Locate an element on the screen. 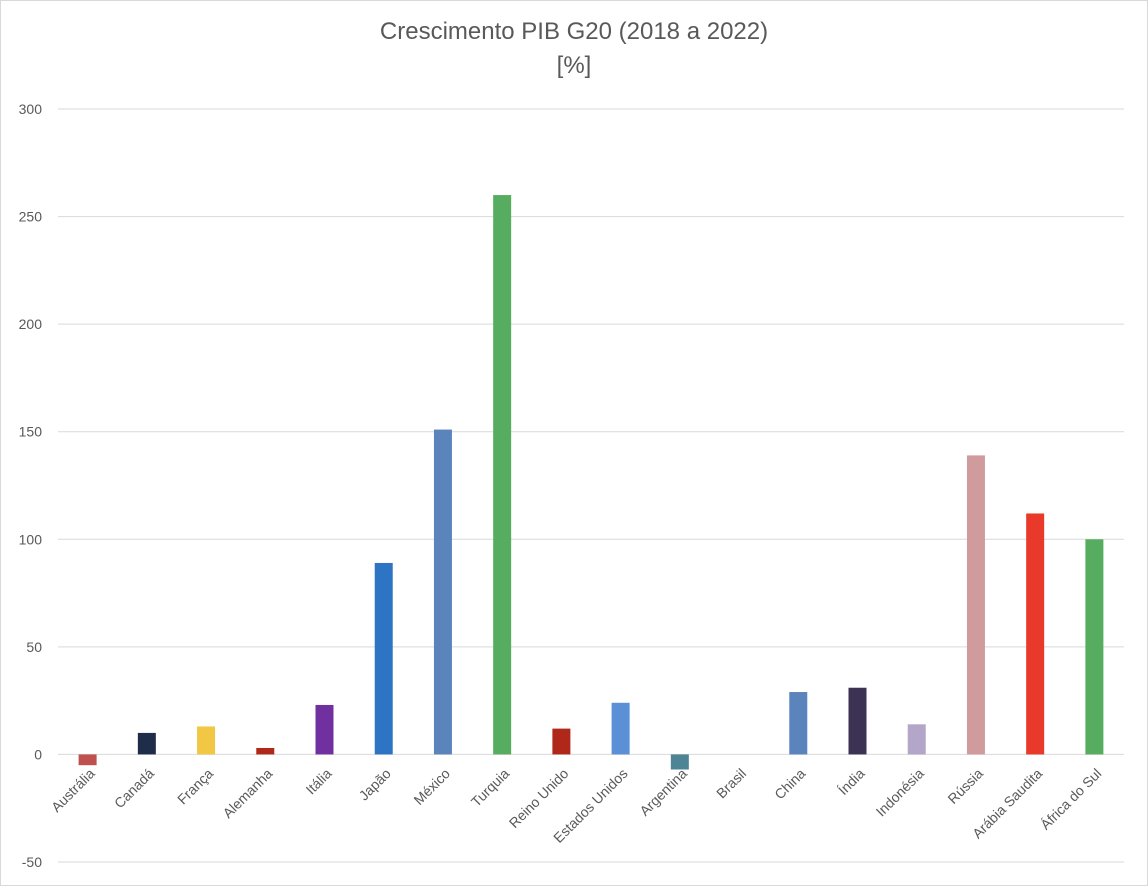 The width and height of the screenshot is (1148, 886). x-category-label: Rússia is located at coordinates (965, 786).